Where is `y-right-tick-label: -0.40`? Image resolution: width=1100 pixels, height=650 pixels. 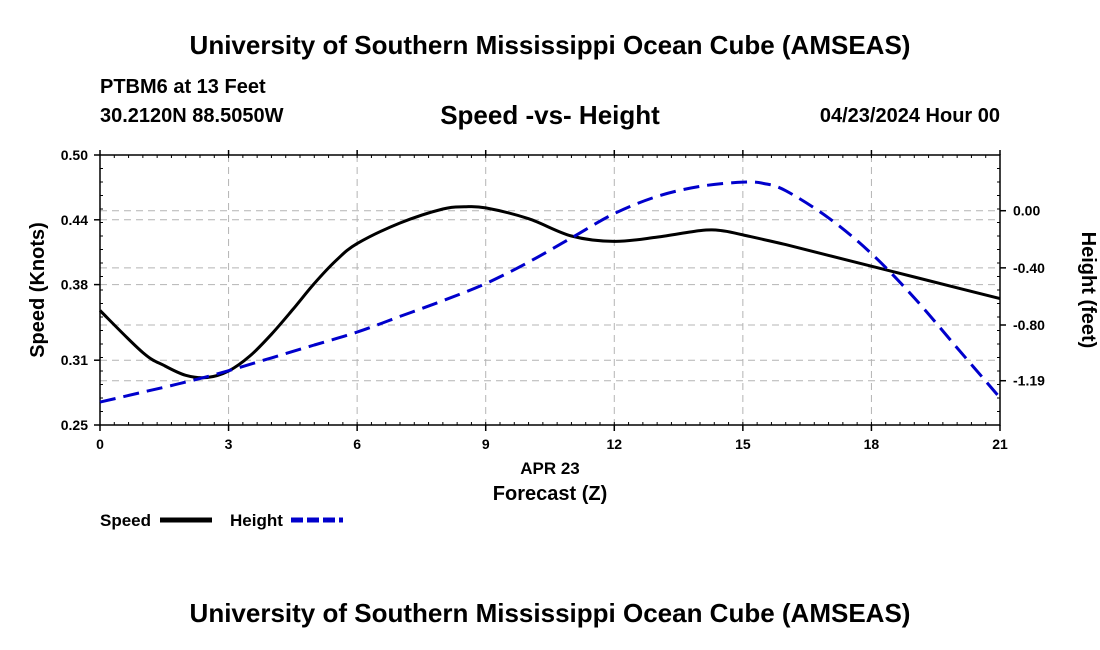
y-right-tick-label: -0.40 is located at coordinates (1029, 268).